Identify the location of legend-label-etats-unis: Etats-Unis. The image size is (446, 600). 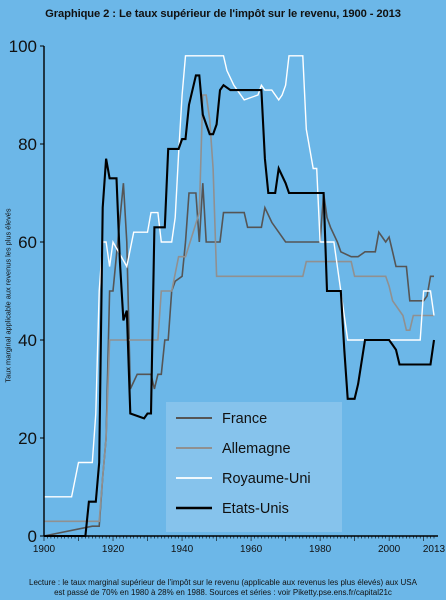
(255, 509).